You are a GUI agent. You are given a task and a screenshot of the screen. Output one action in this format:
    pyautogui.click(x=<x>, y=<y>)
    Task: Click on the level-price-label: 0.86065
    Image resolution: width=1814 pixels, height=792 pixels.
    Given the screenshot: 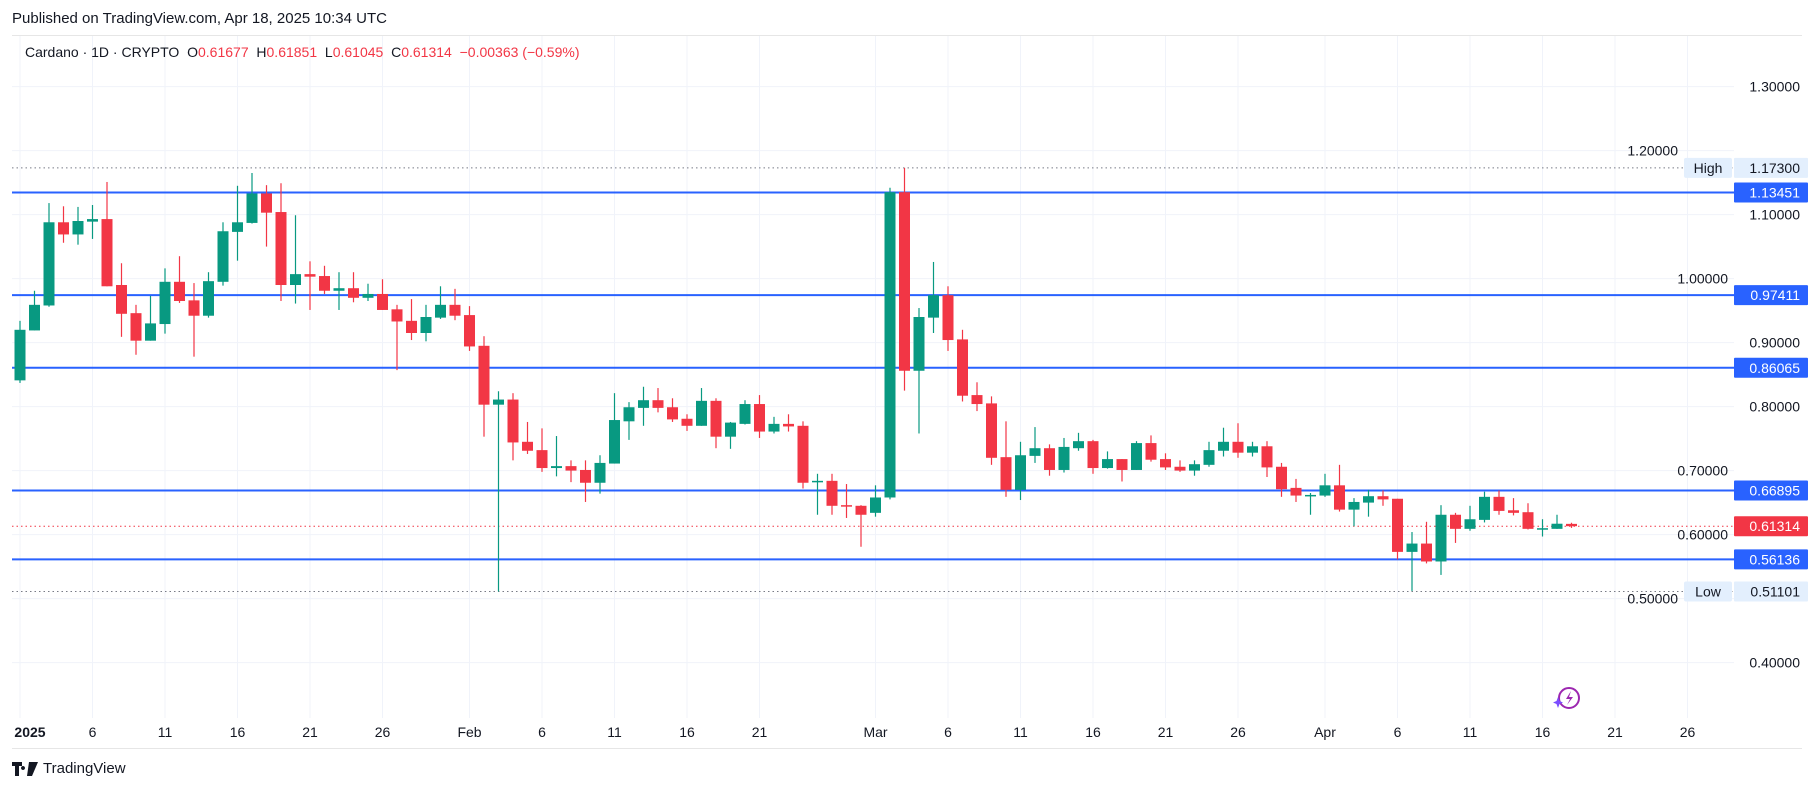 What is the action you would take?
    pyautogui.click(x=1774, y=368)
    